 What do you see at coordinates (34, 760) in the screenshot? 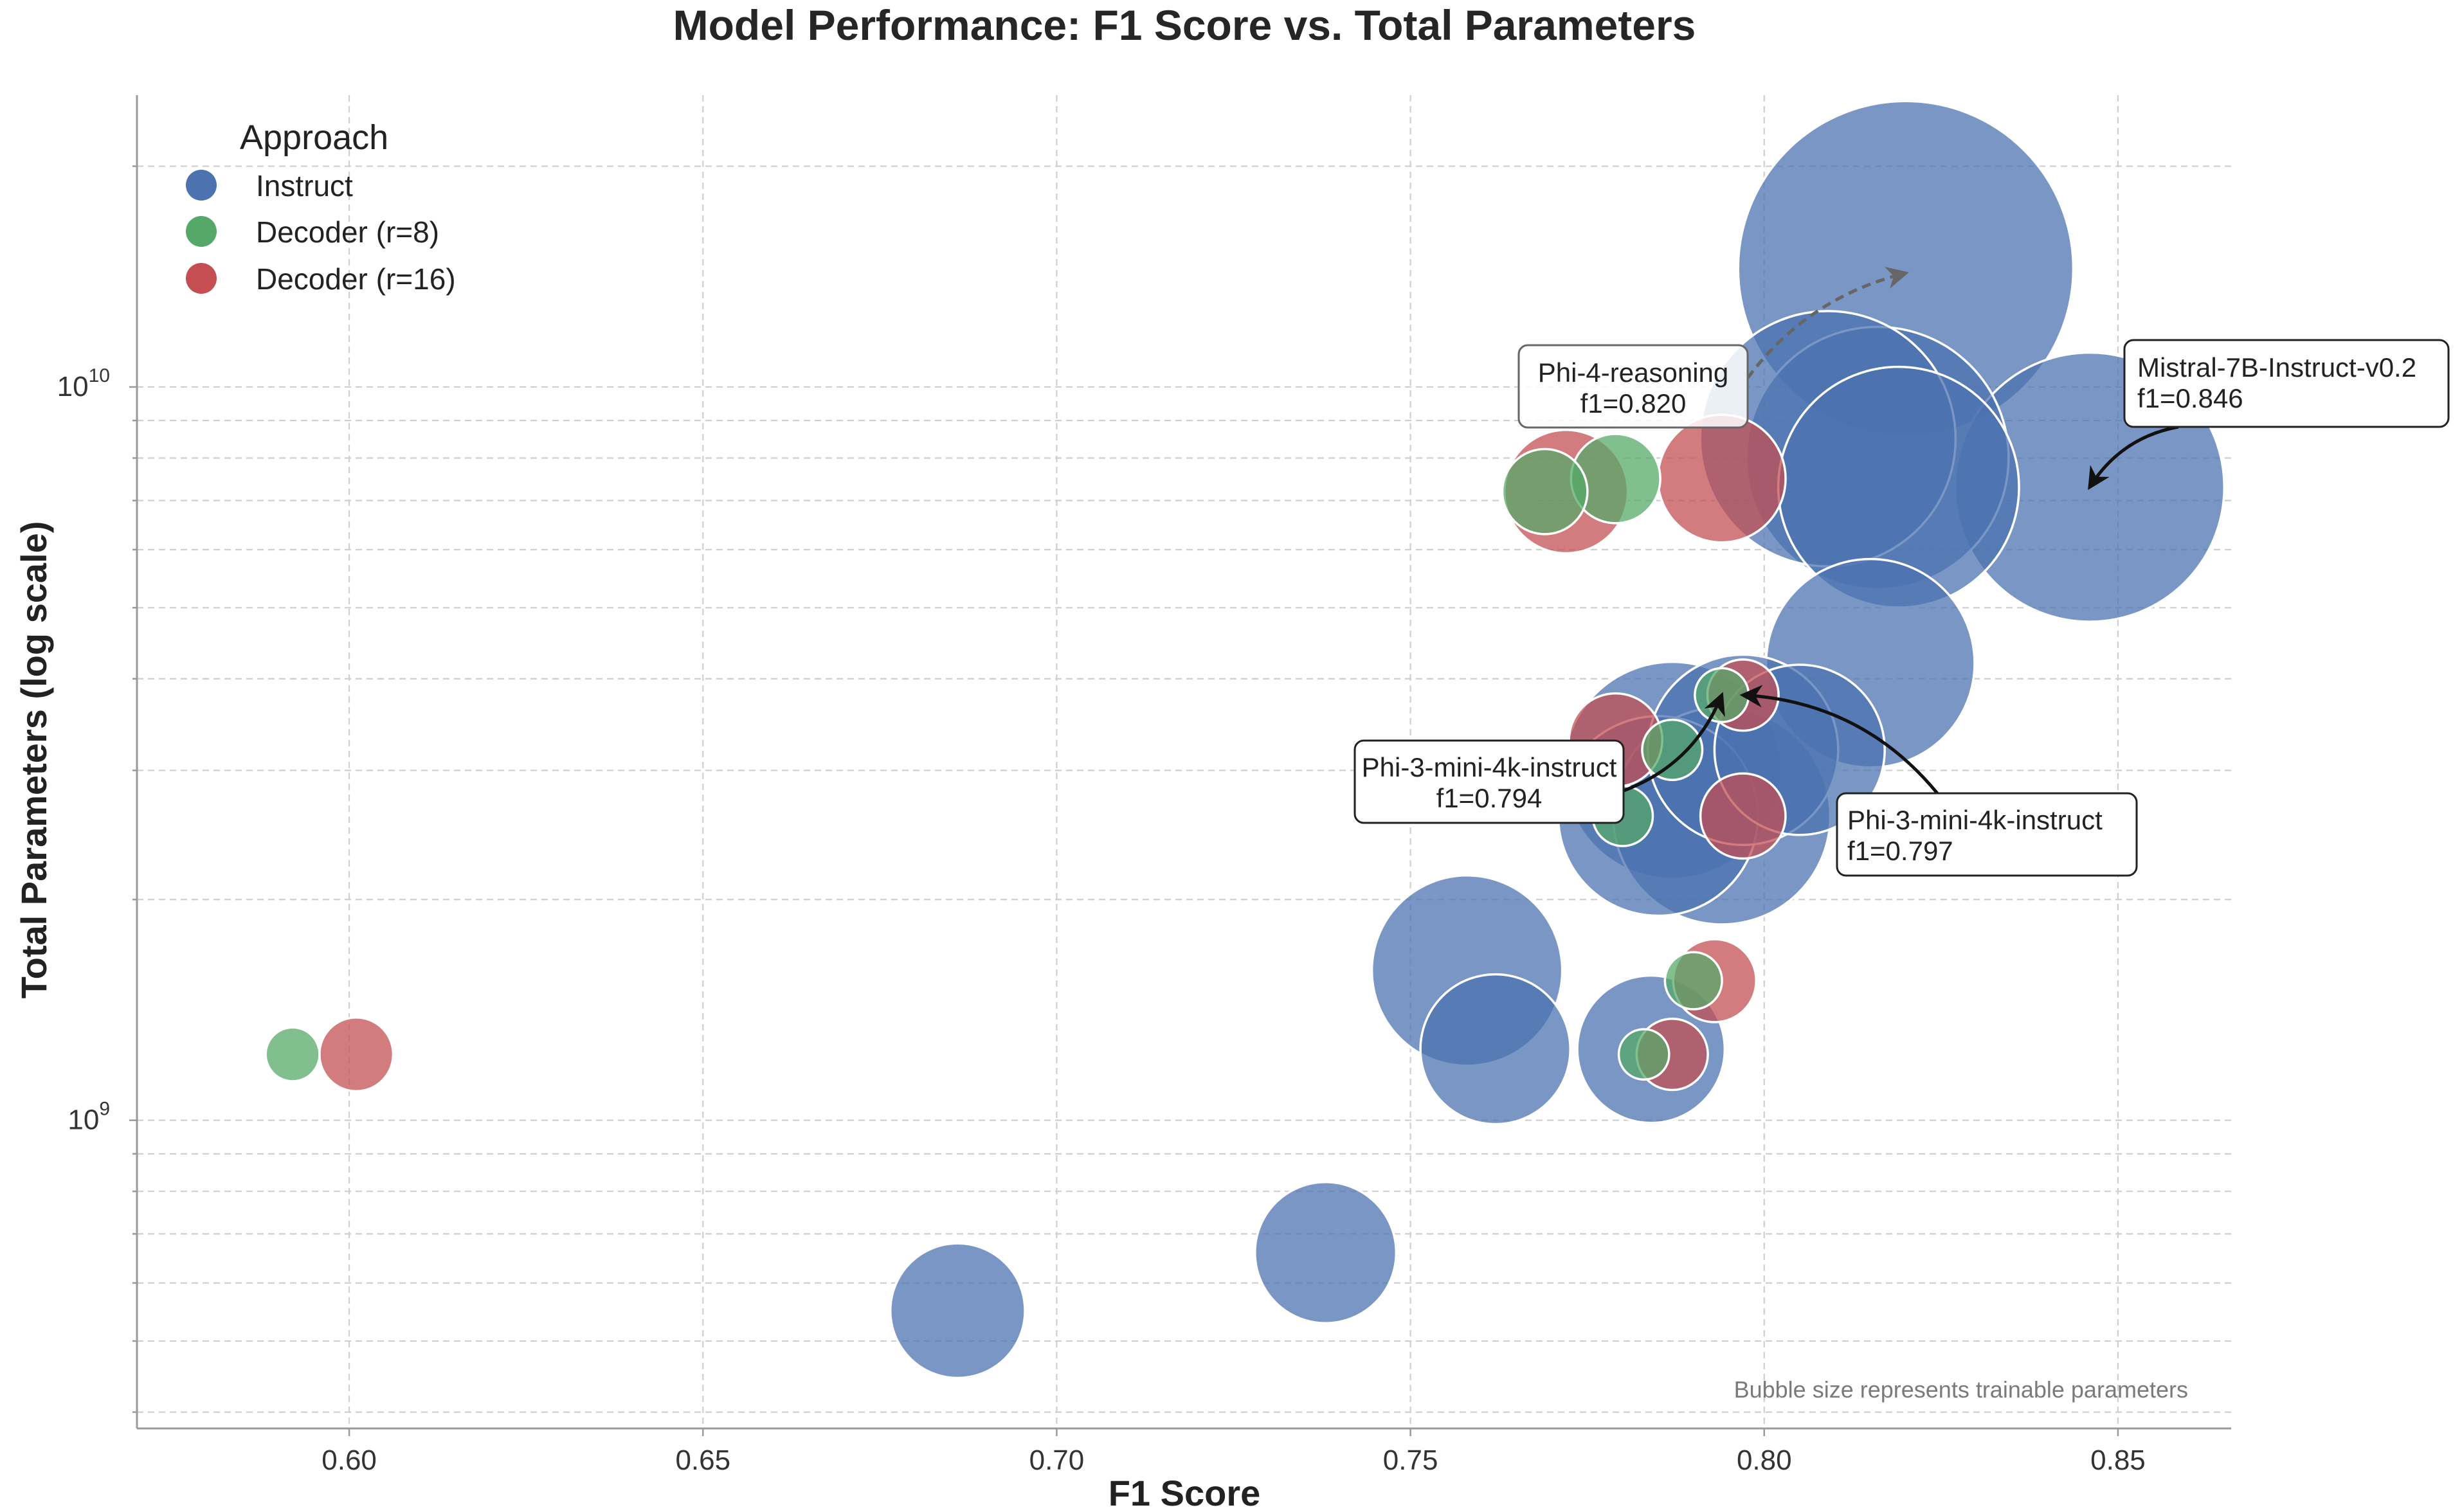
I see `y-axis-title: Total Parameters (log scale)` at bounding box center [34, 760].